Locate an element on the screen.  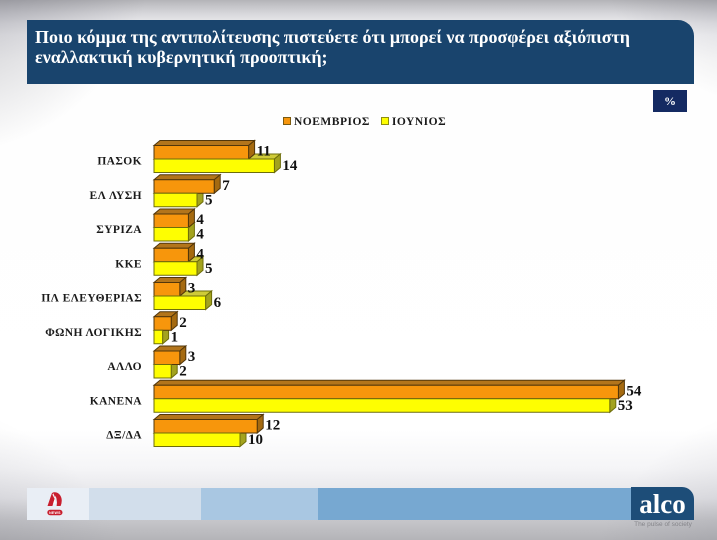
svg-text: 12 is located at coordinates (272, 426).